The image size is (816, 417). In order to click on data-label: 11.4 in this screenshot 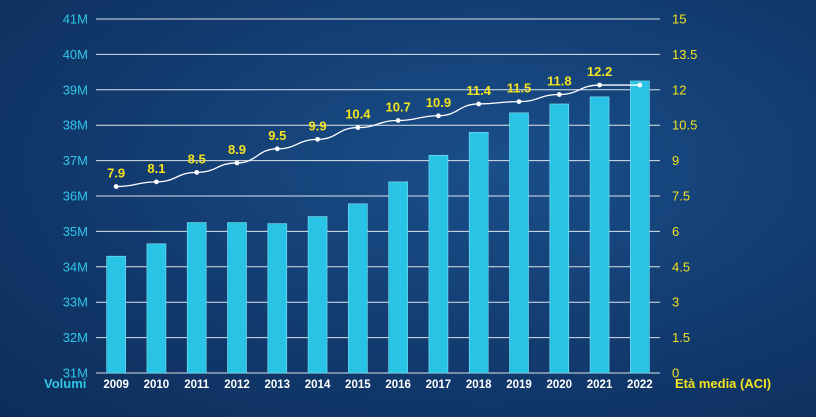, I will do `click(478, 90)`.